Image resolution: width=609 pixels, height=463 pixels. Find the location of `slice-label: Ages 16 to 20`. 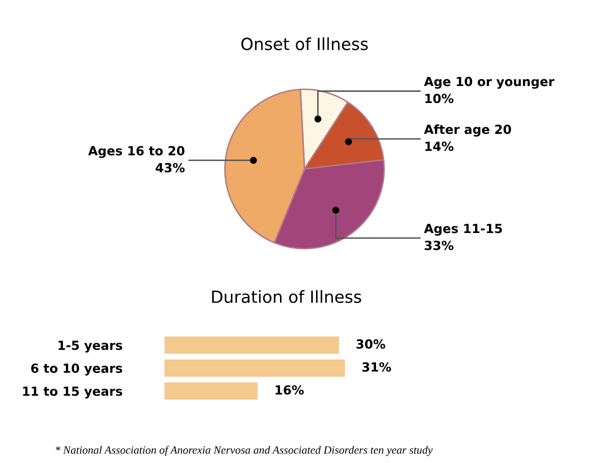

slice-label: Ages 16 to 20 is located at coordinates (136, 152).